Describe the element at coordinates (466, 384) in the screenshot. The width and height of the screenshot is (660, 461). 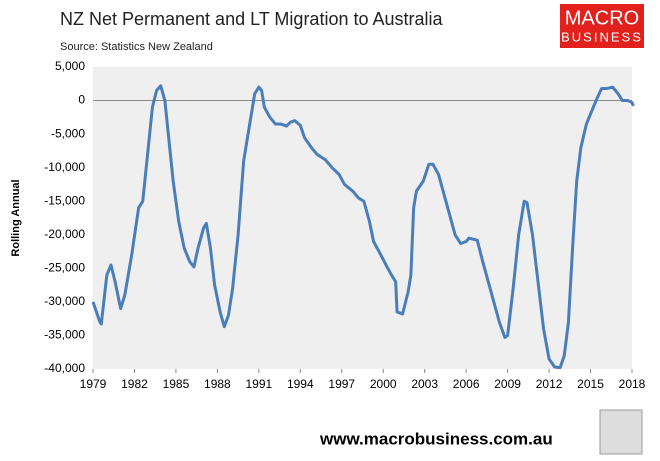
I see `x-tick-label: 2006` at that location.